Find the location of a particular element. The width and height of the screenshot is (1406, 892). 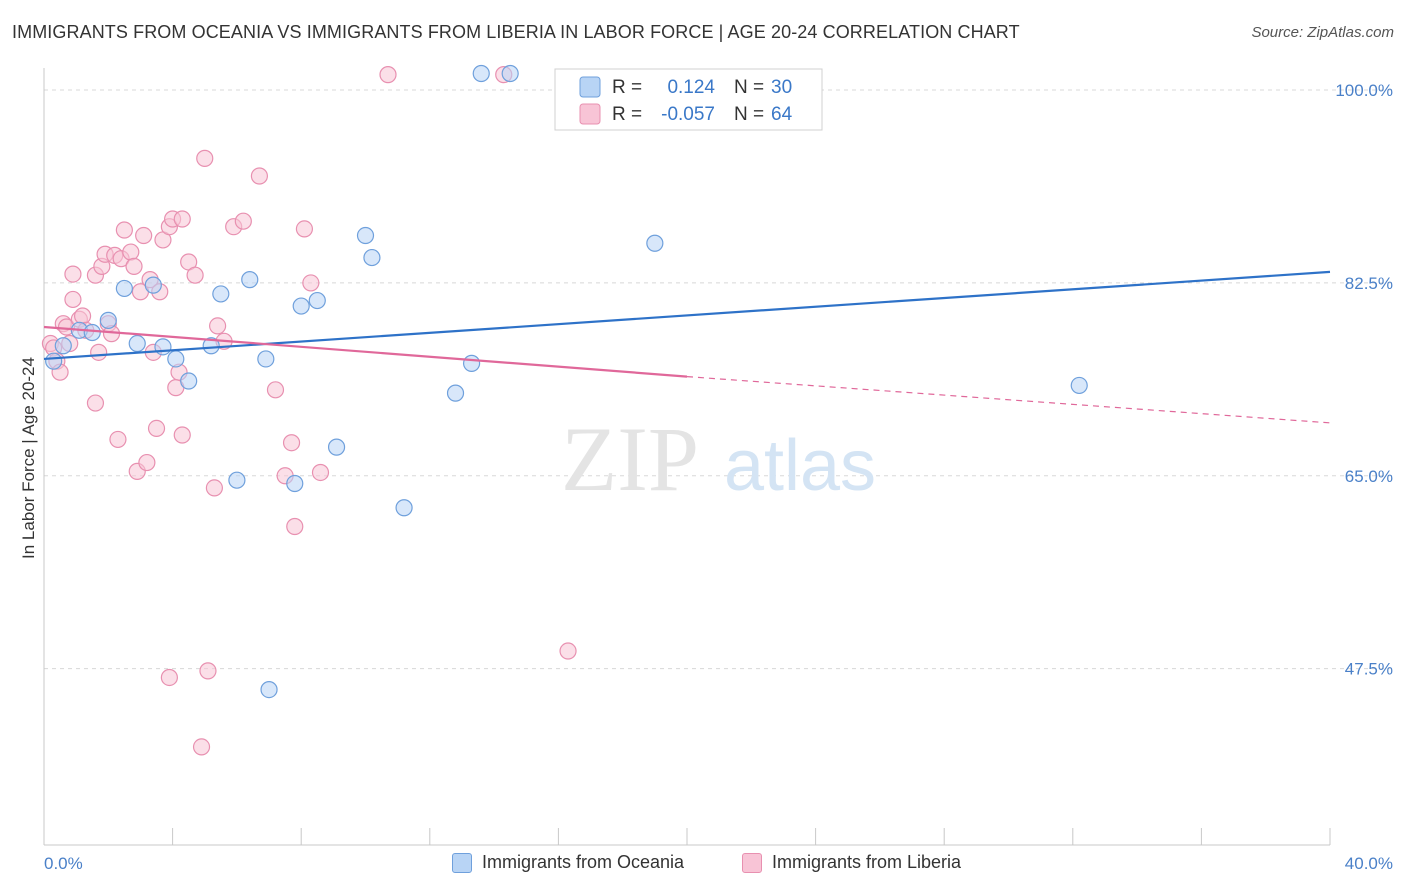

legend-swatch-oceania is located at coordinates (590, 87).